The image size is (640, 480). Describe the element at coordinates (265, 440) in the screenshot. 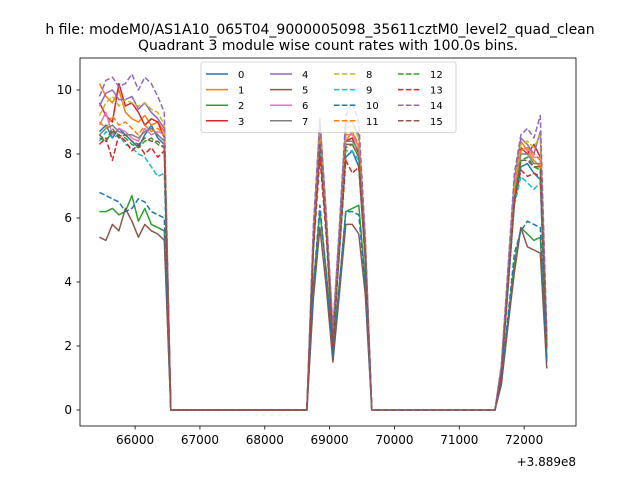

I see `x-tick-label: 68000` at that location.